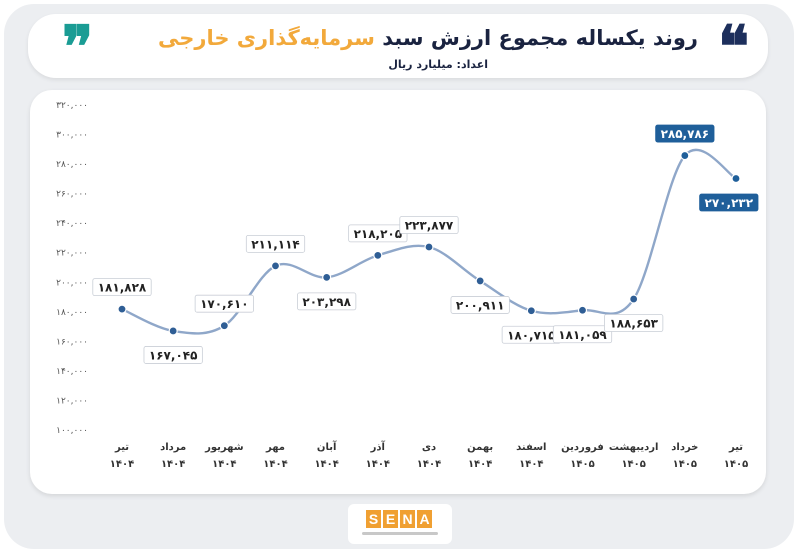  Describe the element at coordinates (531, 335) in the screenshot. I see `data-label: ۱۸۰,۷۱۵` at that location.